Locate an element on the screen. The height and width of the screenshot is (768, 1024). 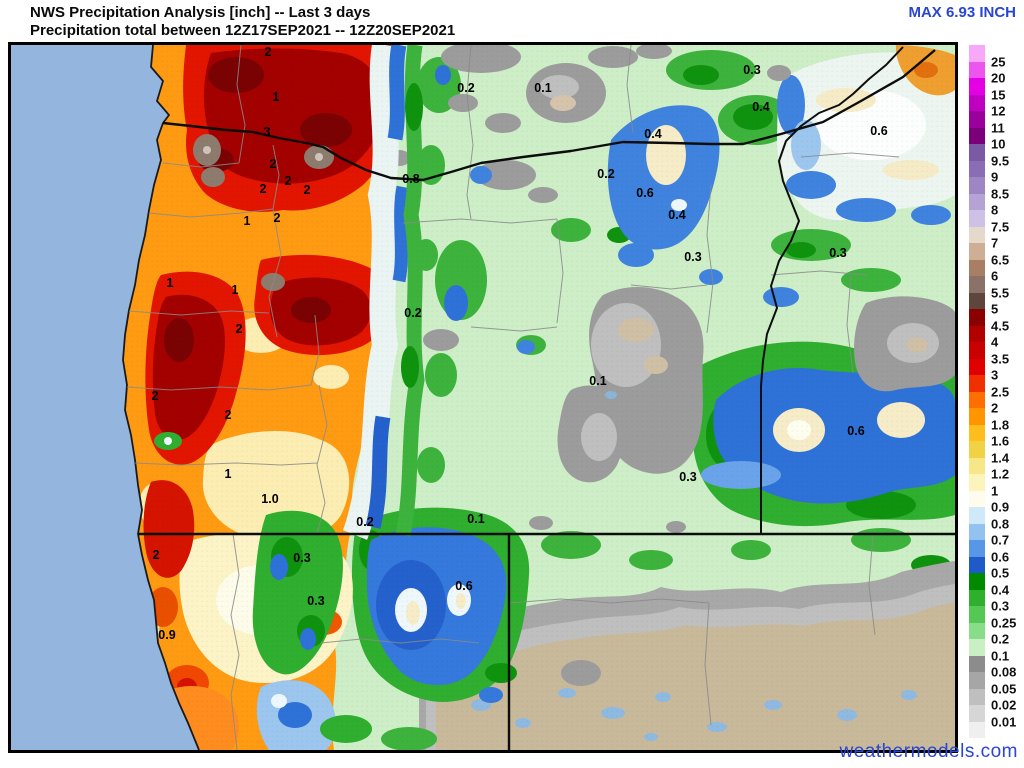
legend-tick-label: 8.5 is located at coordinates (1000, 193).